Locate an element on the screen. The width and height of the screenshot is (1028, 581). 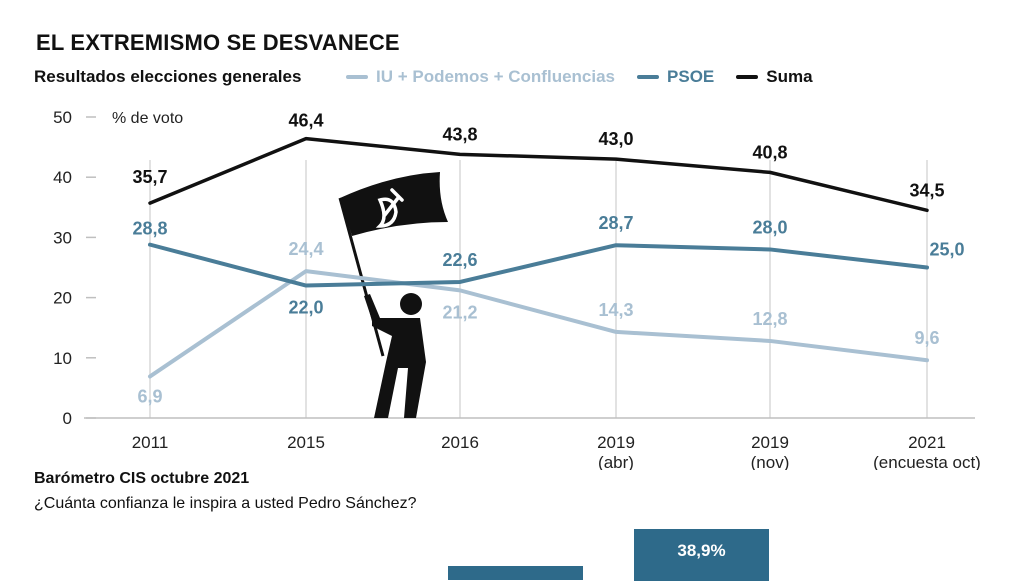
data-label: 28,7 is located at coordinates (615, 223).